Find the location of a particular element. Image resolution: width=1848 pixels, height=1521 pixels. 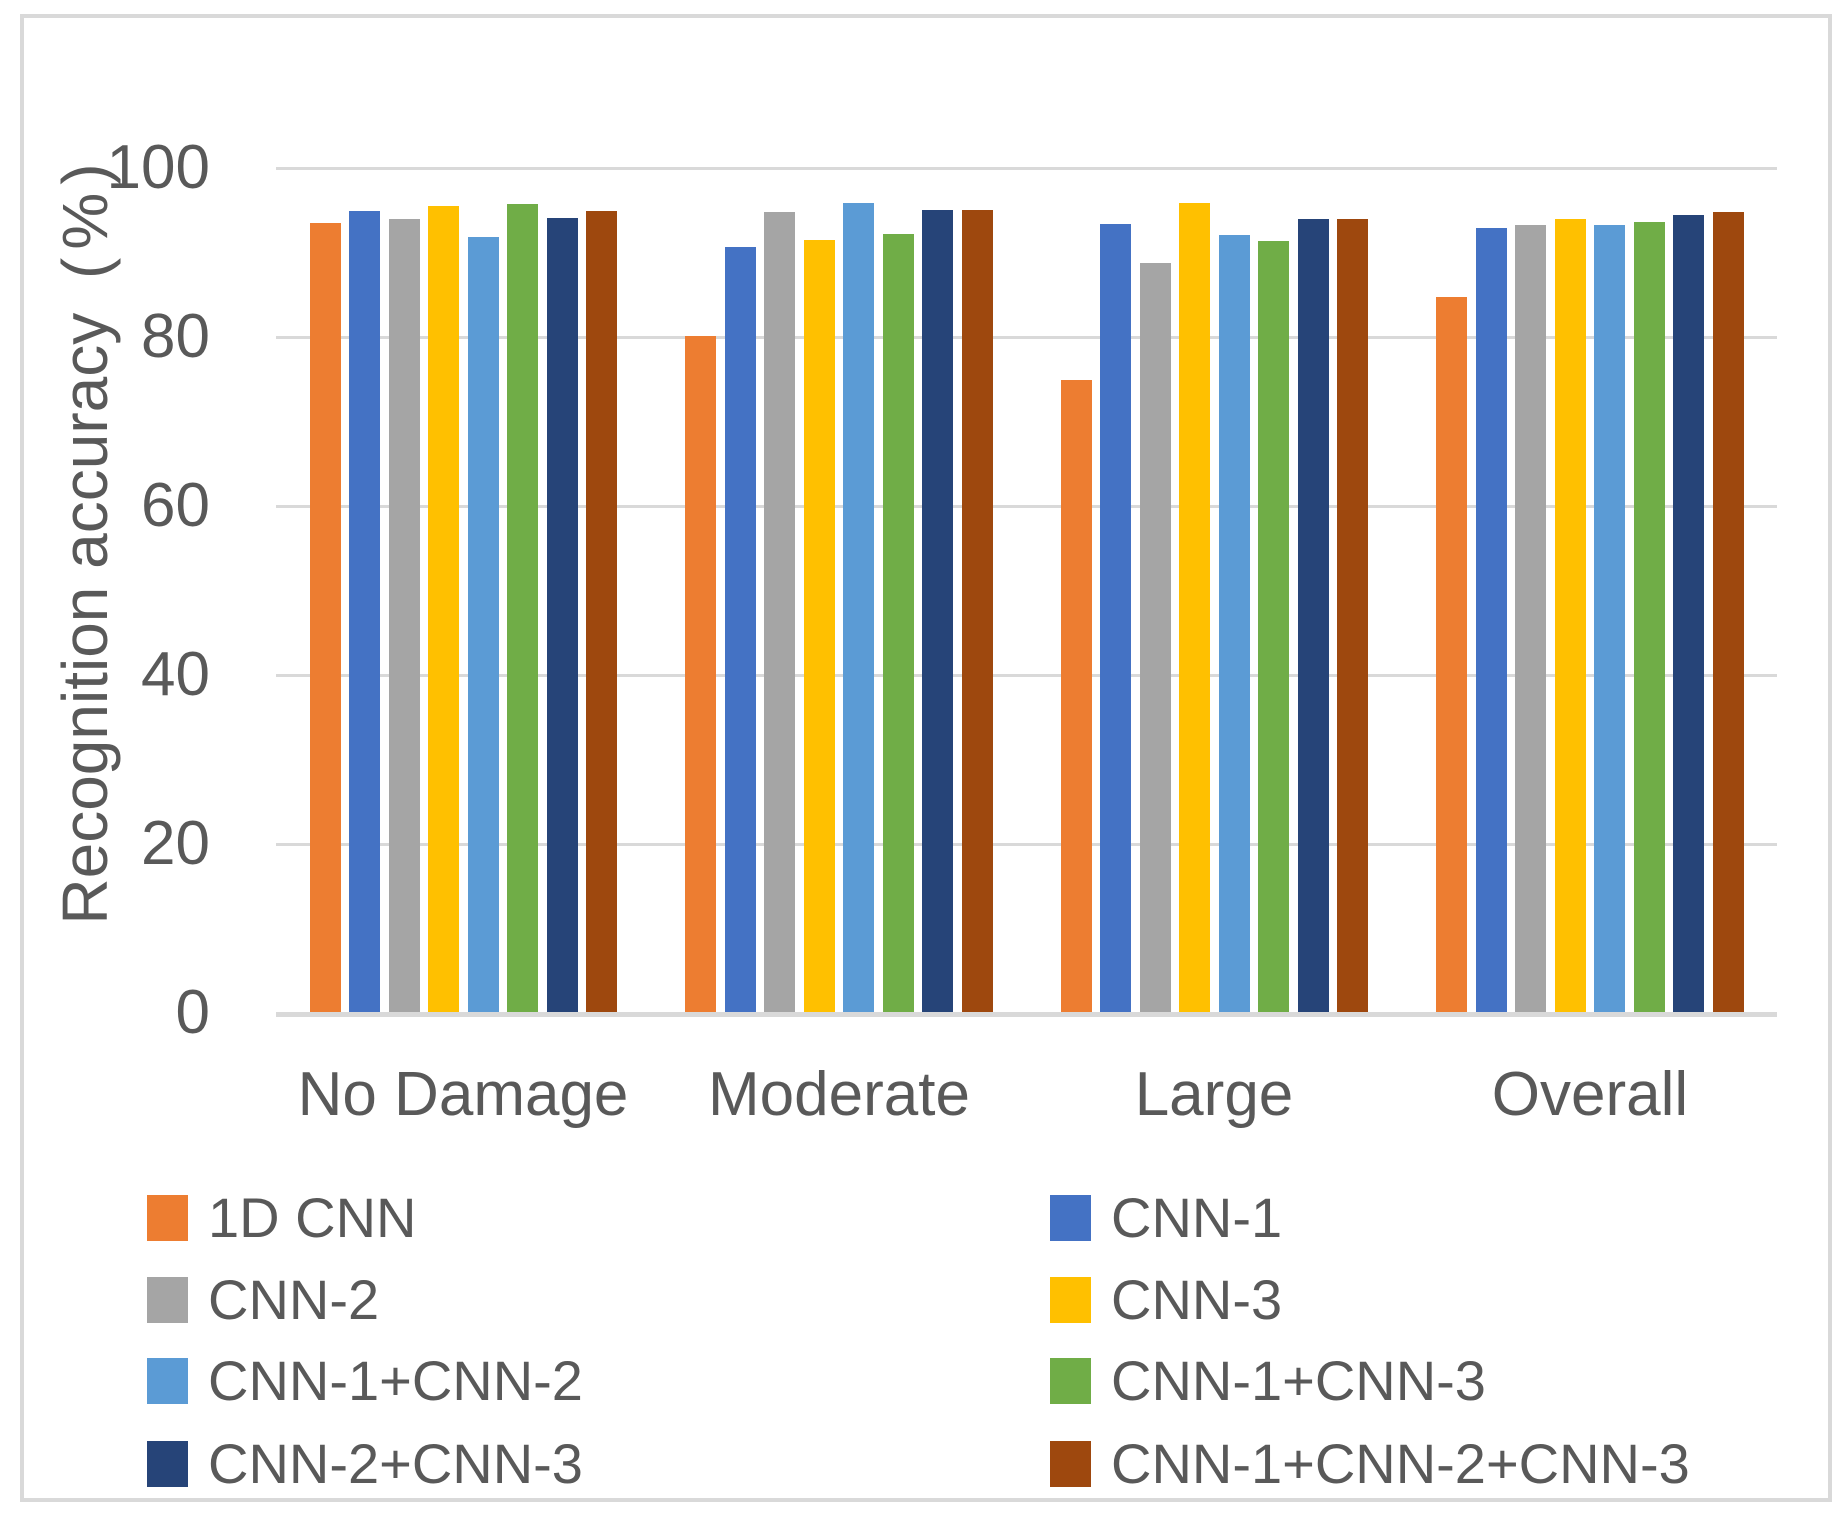

legend-item-cnn-1-cnn-2: CNN-1+CNN-2 is located at coordinates (365, 1381).